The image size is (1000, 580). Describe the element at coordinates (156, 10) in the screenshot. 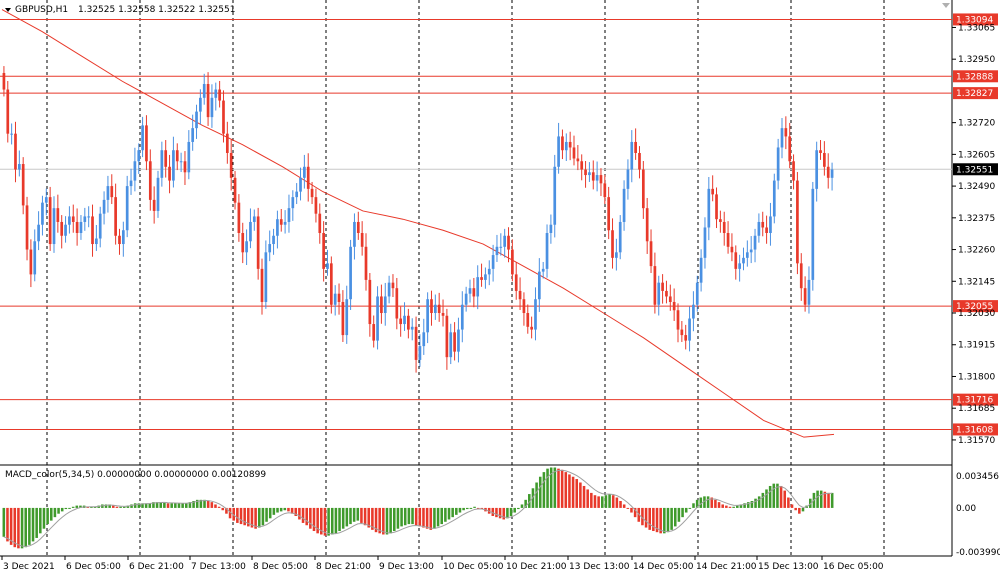

I see `ohlc-values: 1.32525 1.32558 1.32522 1.32551` at that location.